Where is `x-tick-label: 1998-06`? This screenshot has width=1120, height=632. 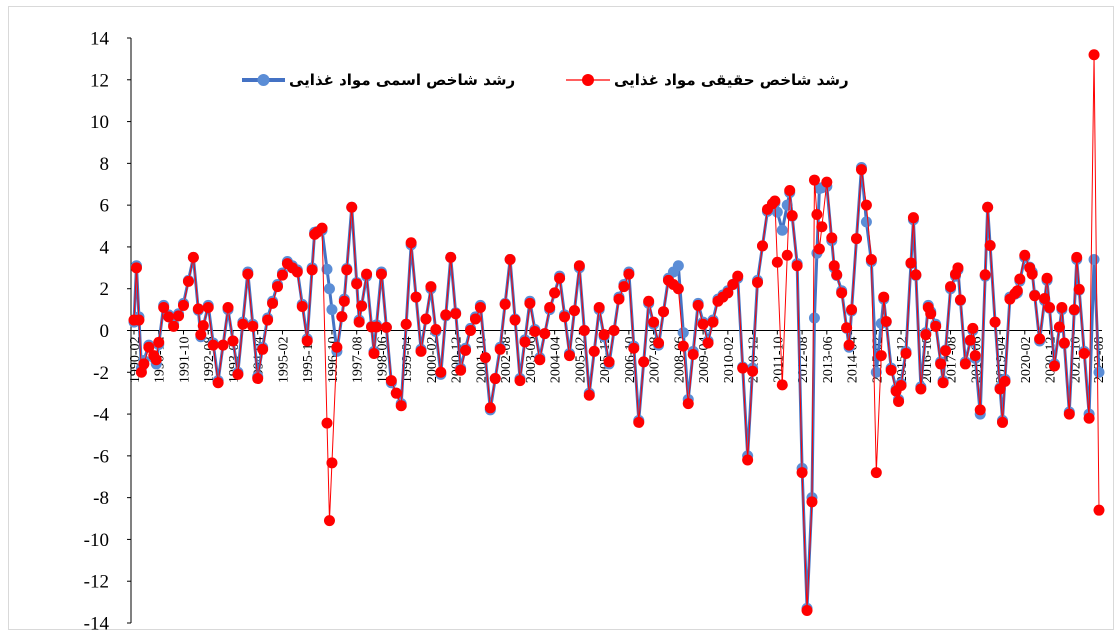 x-tick-label: 1998-06 is located at coordinates (382, 360).